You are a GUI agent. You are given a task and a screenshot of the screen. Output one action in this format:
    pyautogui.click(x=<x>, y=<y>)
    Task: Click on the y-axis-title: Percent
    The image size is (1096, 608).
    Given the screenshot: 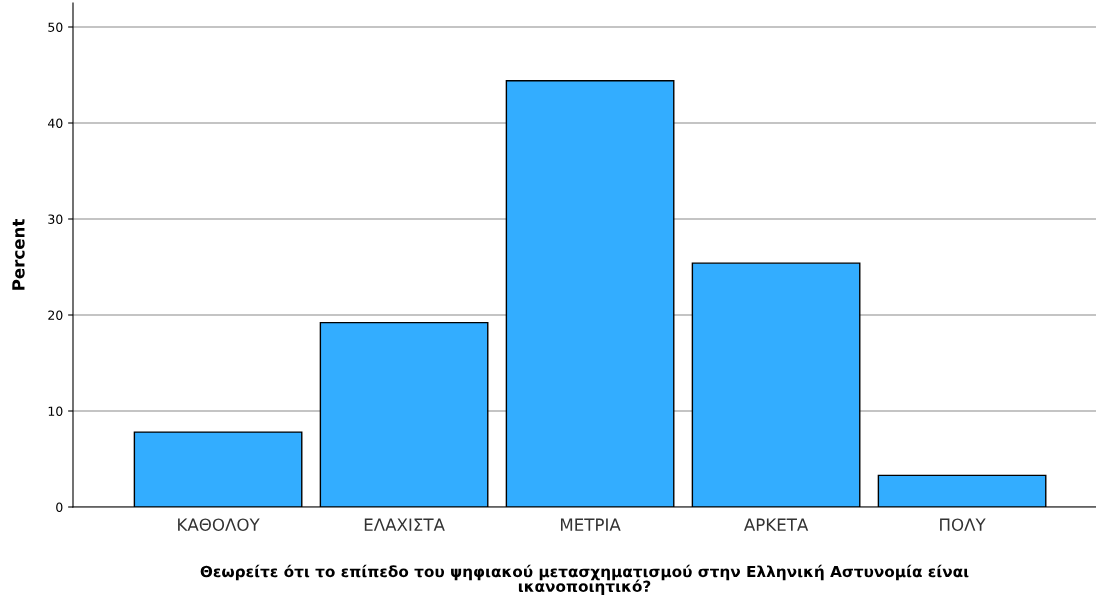 What is the action you would take?
    pyautogui.click(x=18, y=254)
    